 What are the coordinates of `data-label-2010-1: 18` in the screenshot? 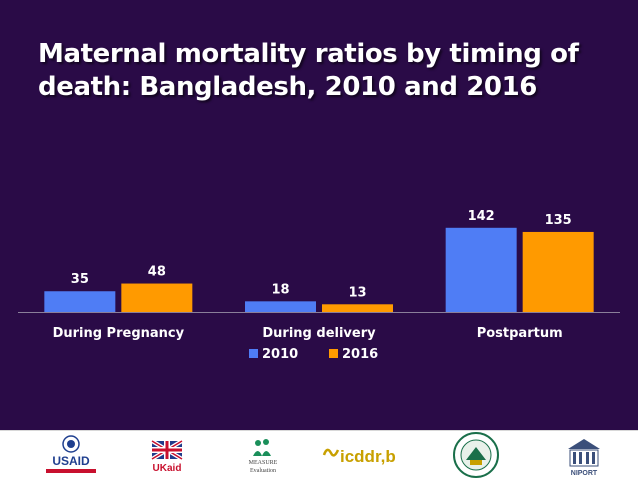 It's located at (280, 289).